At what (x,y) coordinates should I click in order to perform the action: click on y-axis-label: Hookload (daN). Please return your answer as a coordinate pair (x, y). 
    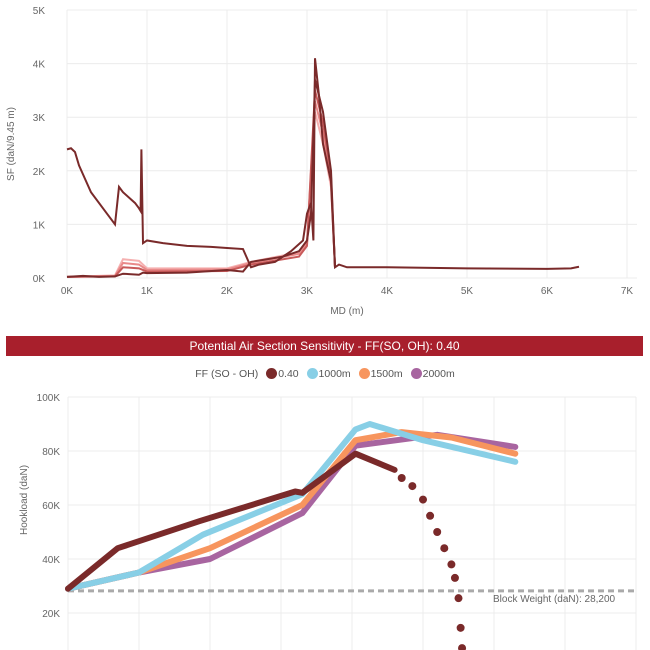
    Looking at the image, I should click on (24, 500).